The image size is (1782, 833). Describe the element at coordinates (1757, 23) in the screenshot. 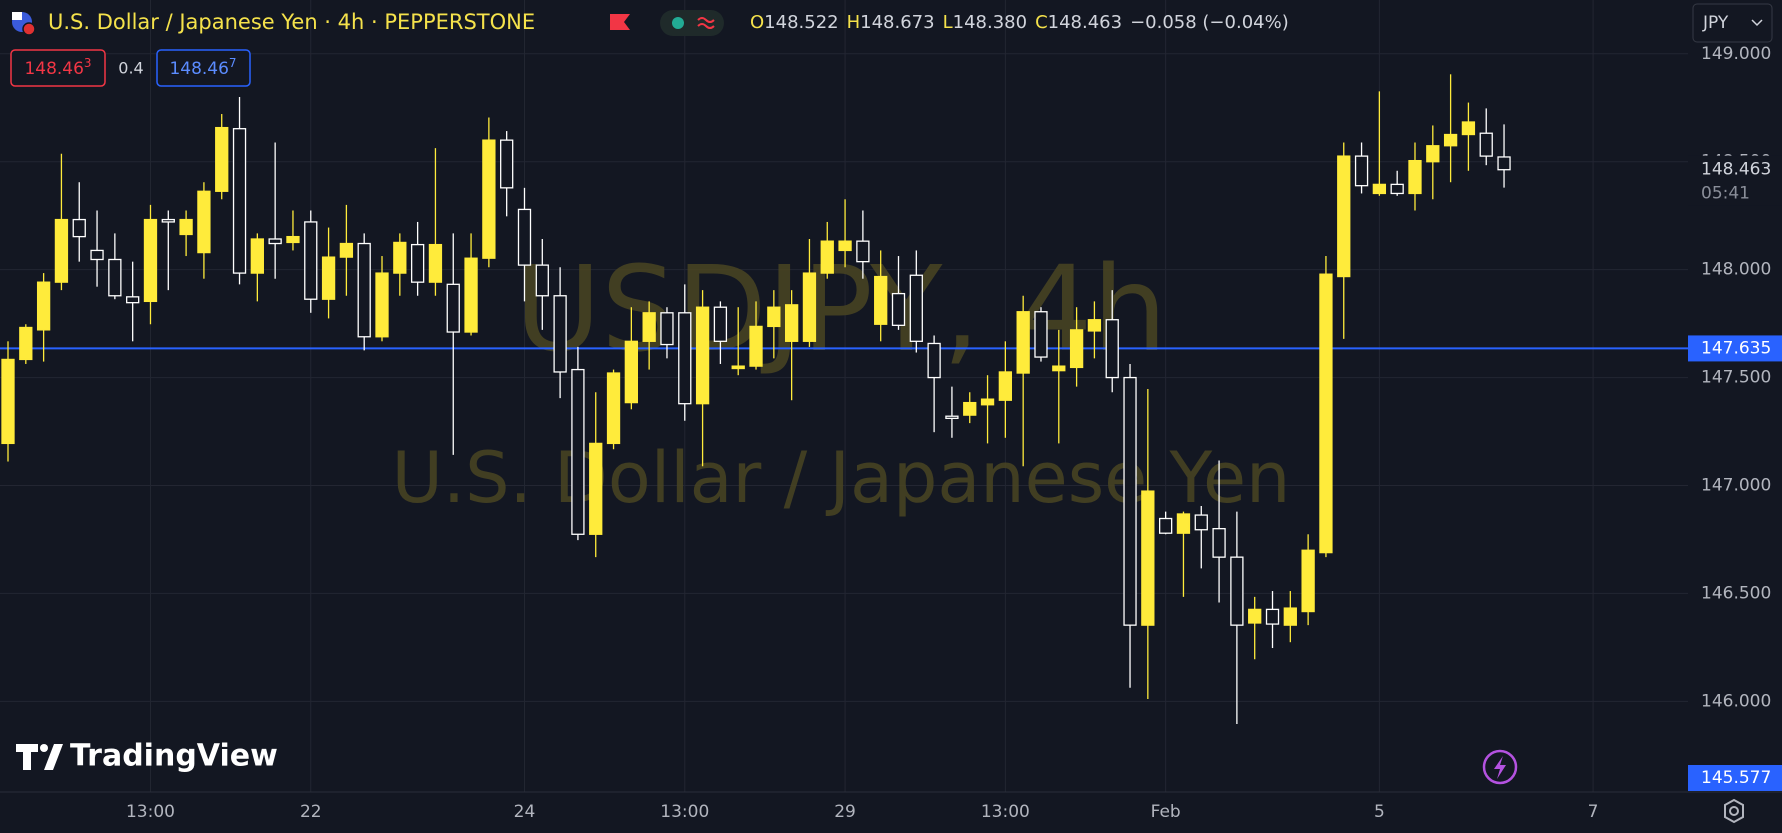

I see `currency-chevron` at that location.